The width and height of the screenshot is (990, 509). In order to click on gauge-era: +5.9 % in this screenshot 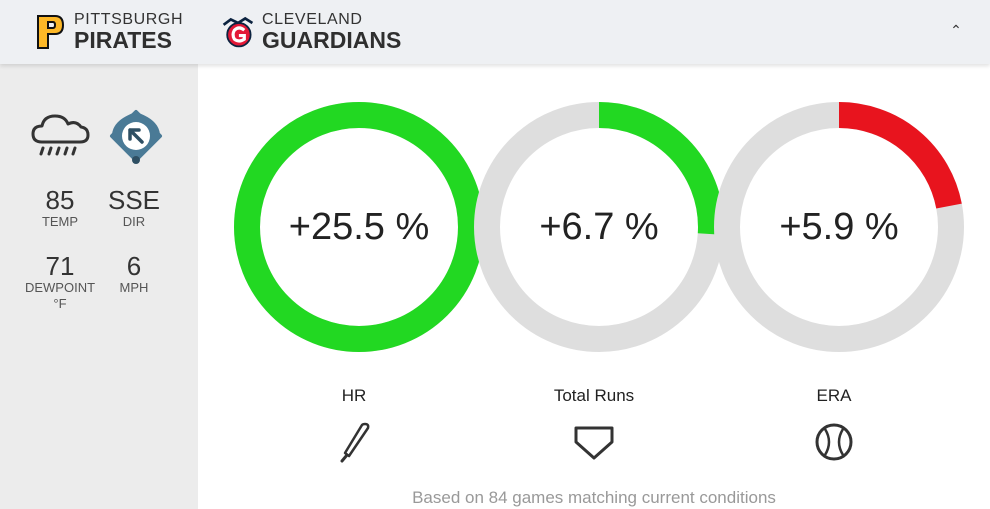, I will do `click(839, 227)`.